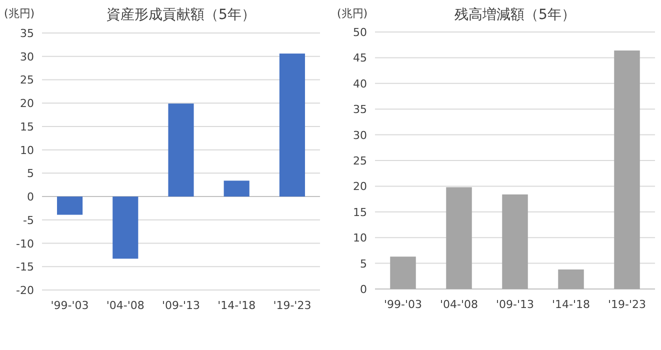 This screenshot has height=350, width=661. What do you see at coordinates (28, 220) in the screenshot?
I see `y-tick-label: -5` at bounding box center [28, 220].